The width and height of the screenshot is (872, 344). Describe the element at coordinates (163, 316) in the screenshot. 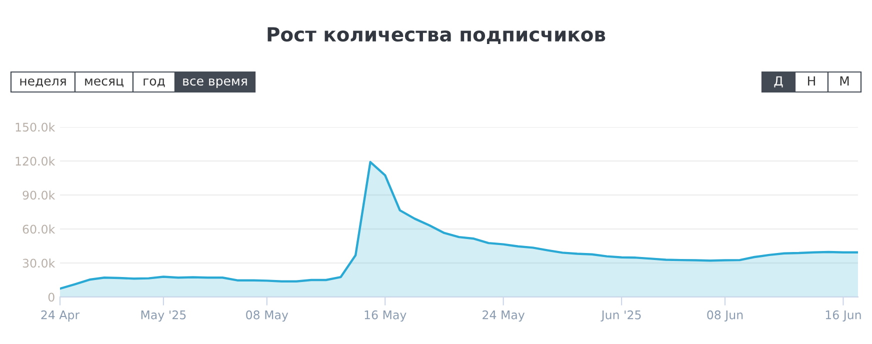

I see `x-tick-label: May '25` at that location.